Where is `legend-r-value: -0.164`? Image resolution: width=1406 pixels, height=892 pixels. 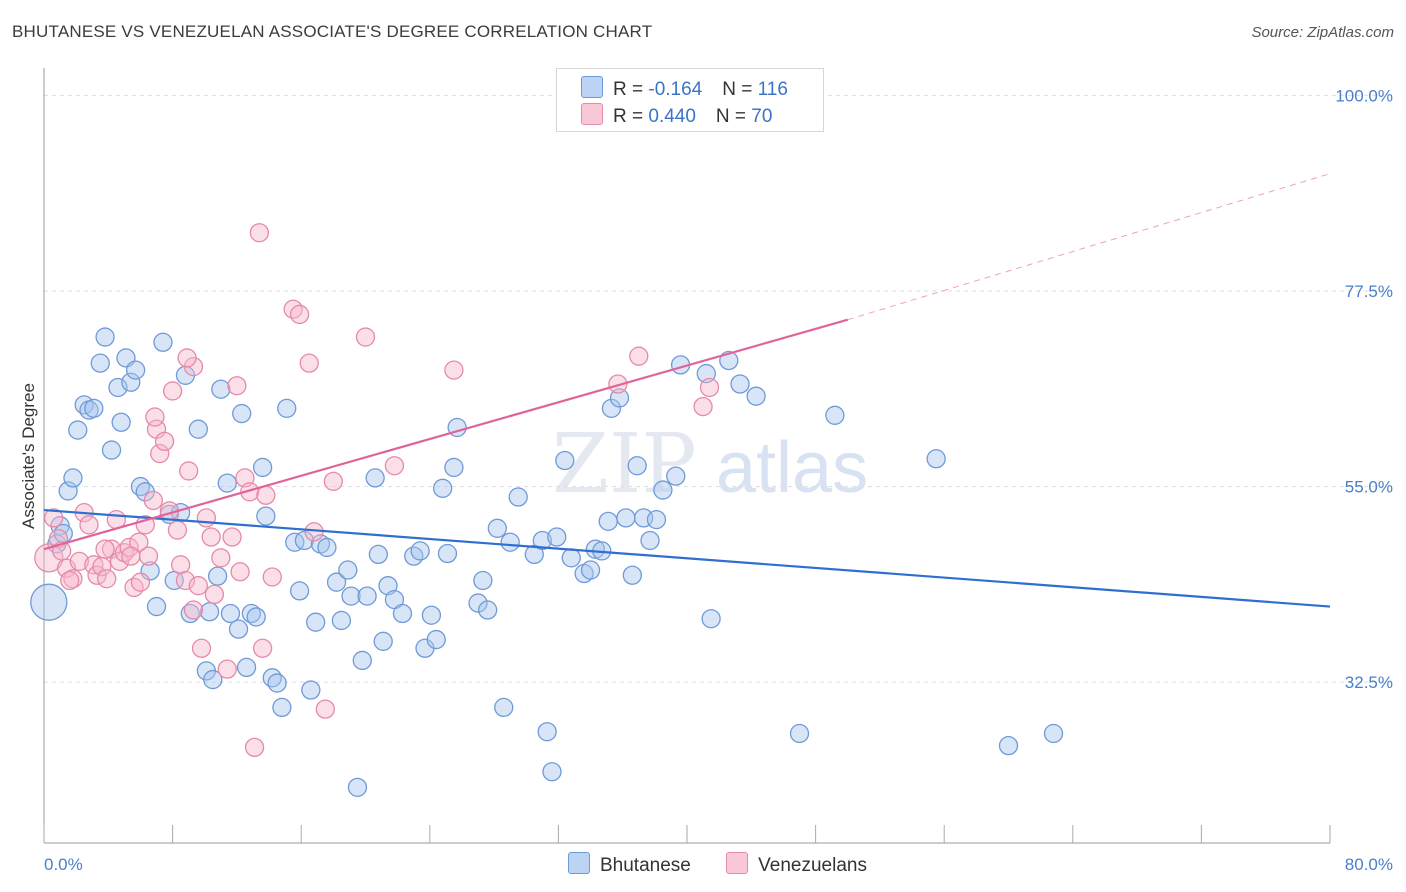 legend-r-value: -0.164 is located at coordinates (675, 89).